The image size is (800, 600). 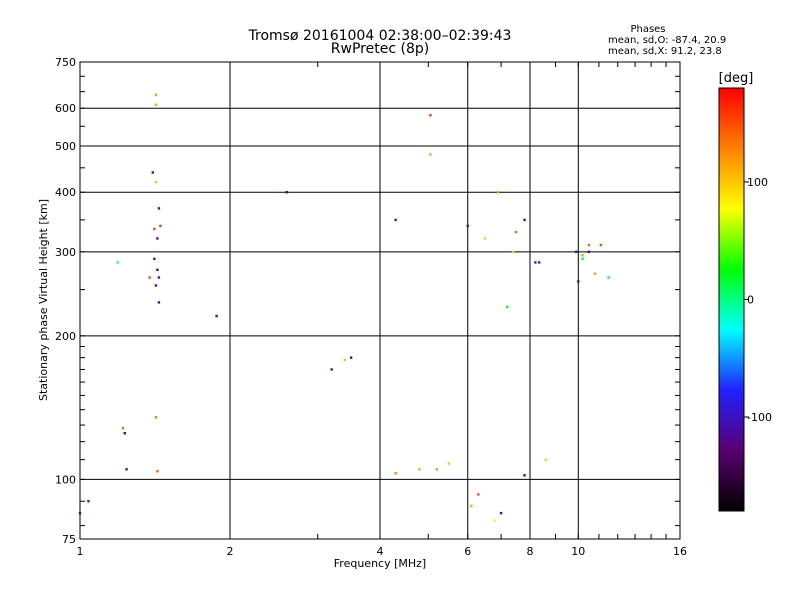 What do you see at coordinates (230, 551) in the screenshot?
I see `x-tick-label: 2` at bounding box center [230, 551].